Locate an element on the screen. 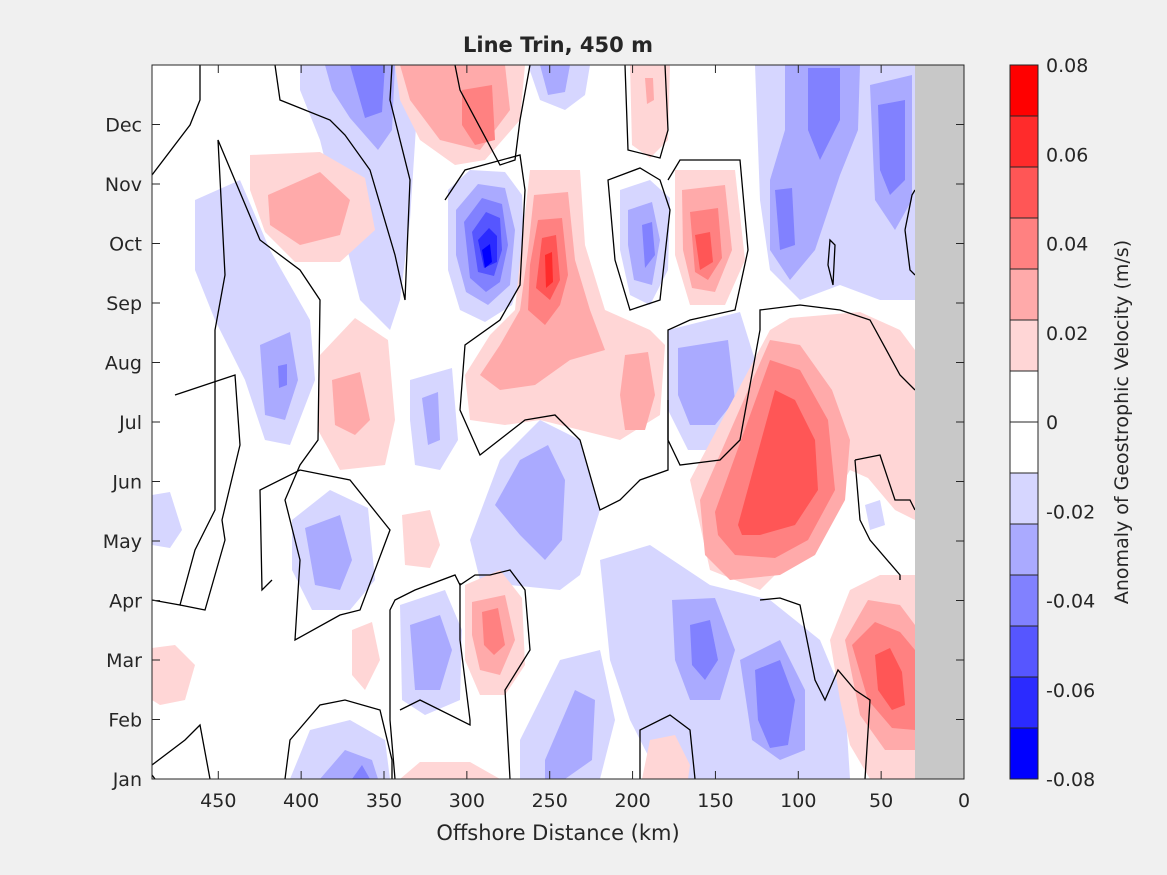 Image resolution: width=1167 pixels, height=875 pixels. y-tick-label: Jan is located at coordinates (127, 780).